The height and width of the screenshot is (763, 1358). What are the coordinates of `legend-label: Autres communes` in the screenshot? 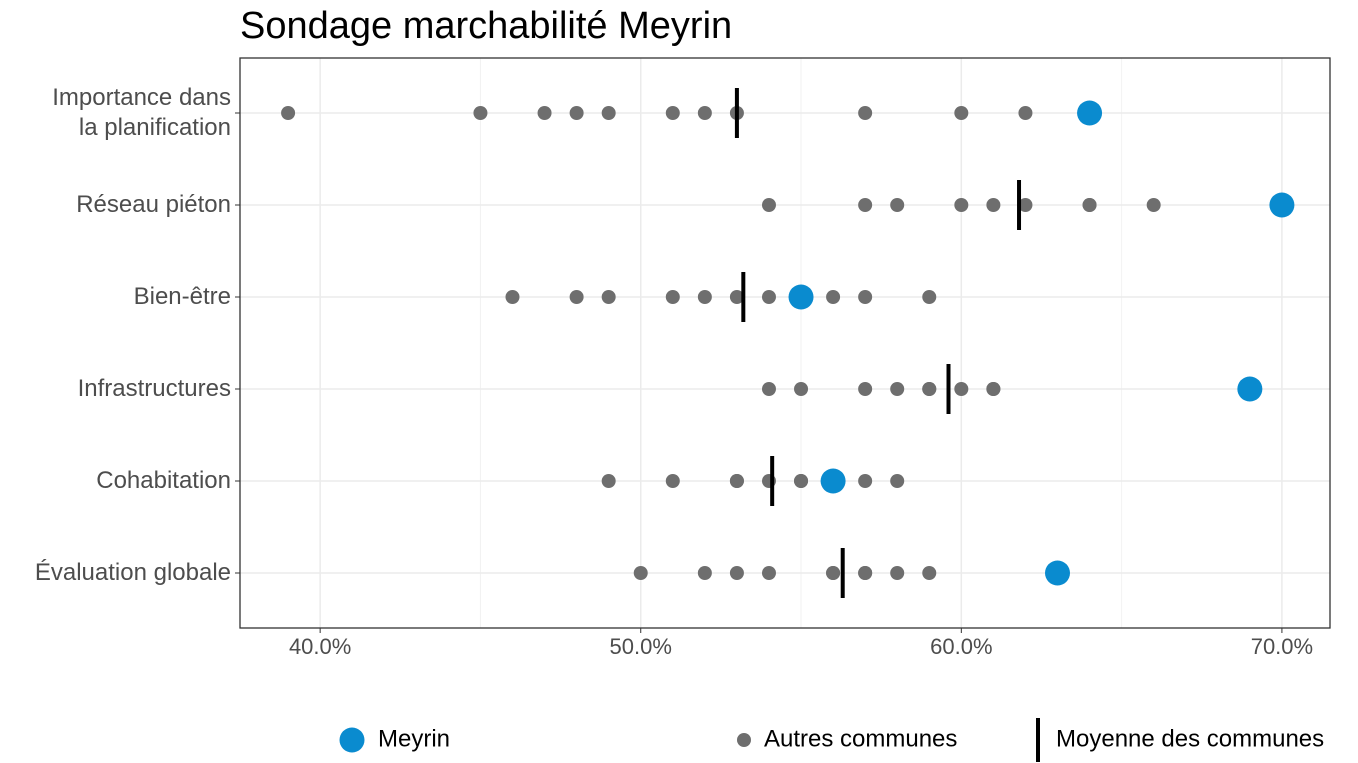 It's located at (860, 738).